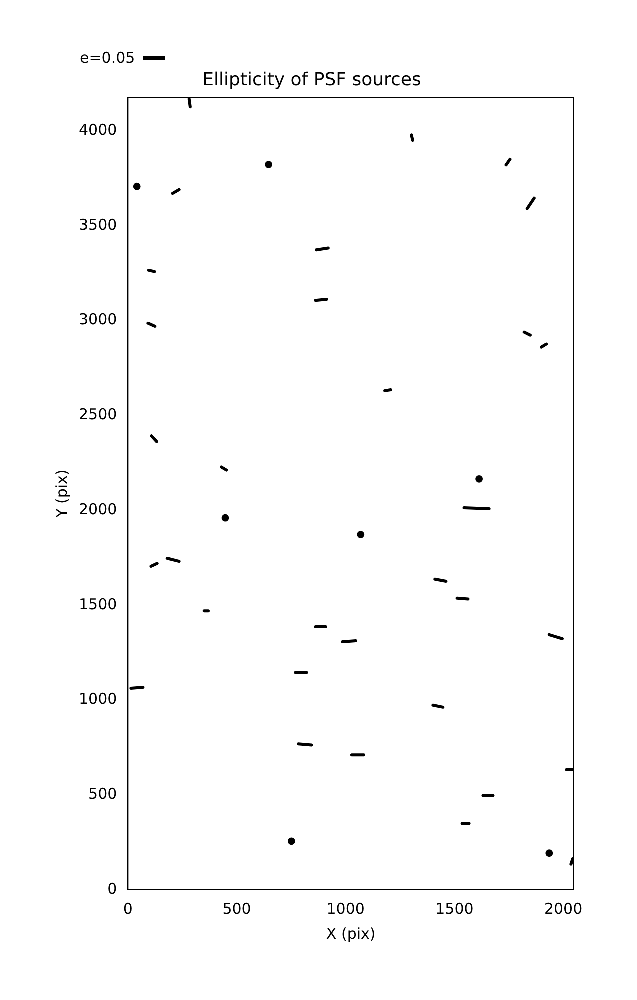 This screenshot has height=1000, width=637. I want to click on y-axis-title: Y (pix), so click(61, 494).